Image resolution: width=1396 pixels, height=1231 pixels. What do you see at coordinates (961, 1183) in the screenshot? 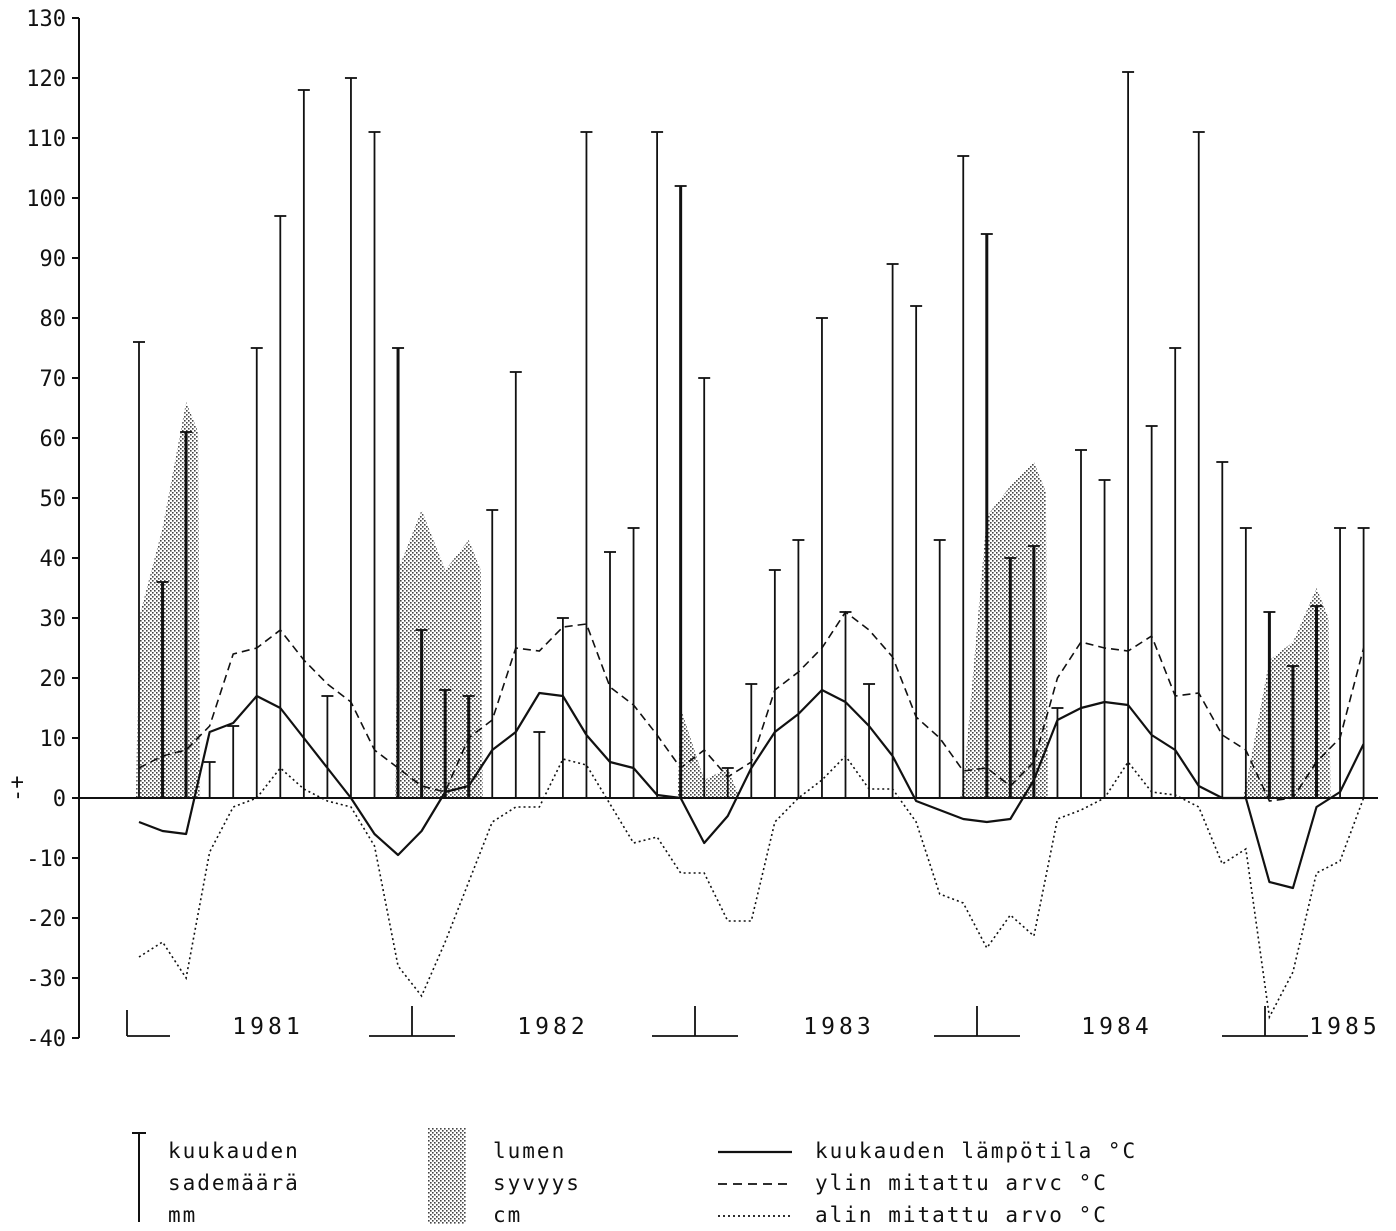
I see `legend-max-label: ylin mitattu arvc °C` at bounding box center [961, 1183].